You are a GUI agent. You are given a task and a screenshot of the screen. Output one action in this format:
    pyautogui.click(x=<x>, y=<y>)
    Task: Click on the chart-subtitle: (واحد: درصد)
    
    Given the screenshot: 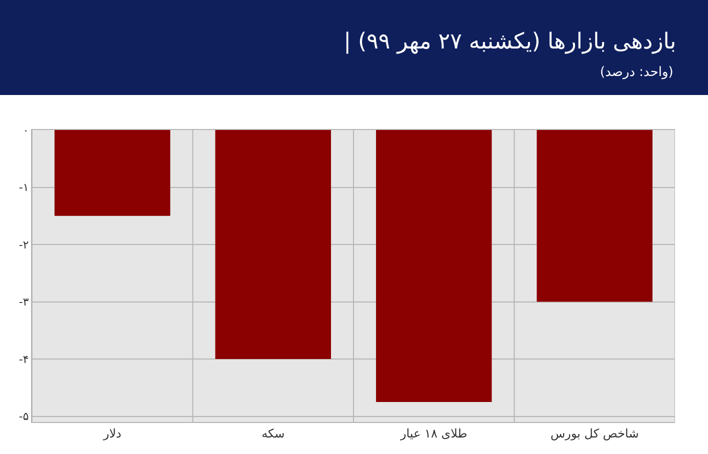 What is the action you would take?
    pyautogui.click(x=637, y=72)
    